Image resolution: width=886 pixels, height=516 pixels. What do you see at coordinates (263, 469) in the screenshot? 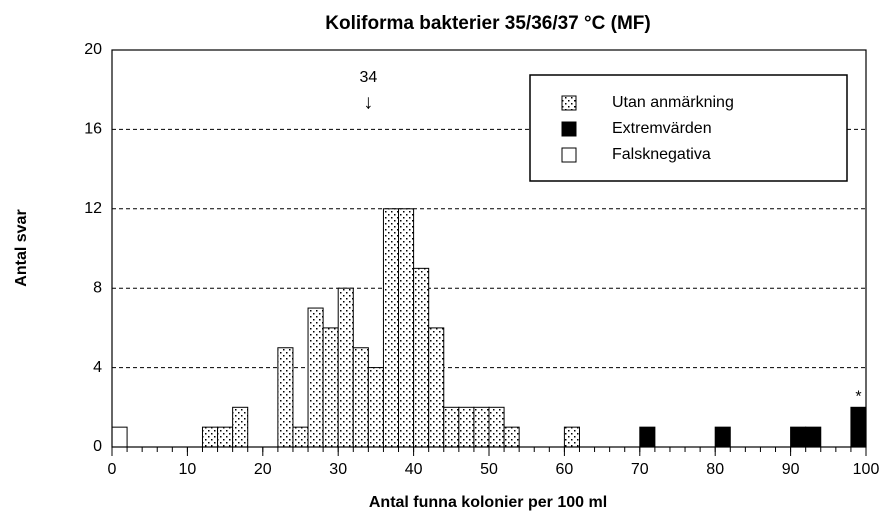
I see `x-tick-label: 20` at bounding box center [263, 469].